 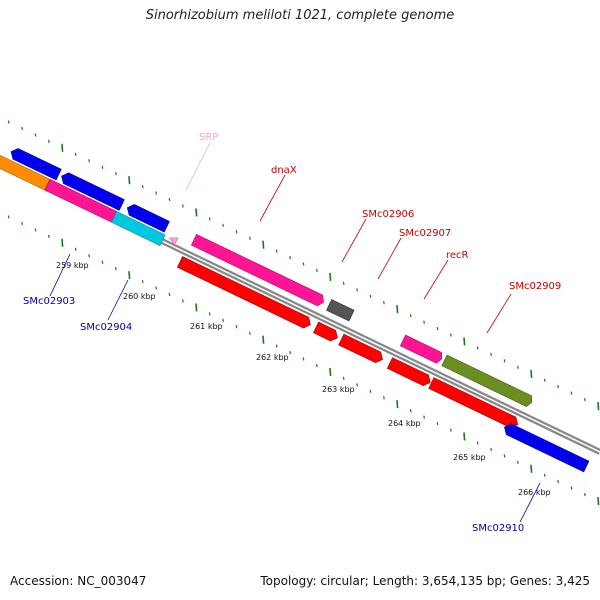 I want to click on gene-arrow-SMc02904, so click(x=147, y=217).